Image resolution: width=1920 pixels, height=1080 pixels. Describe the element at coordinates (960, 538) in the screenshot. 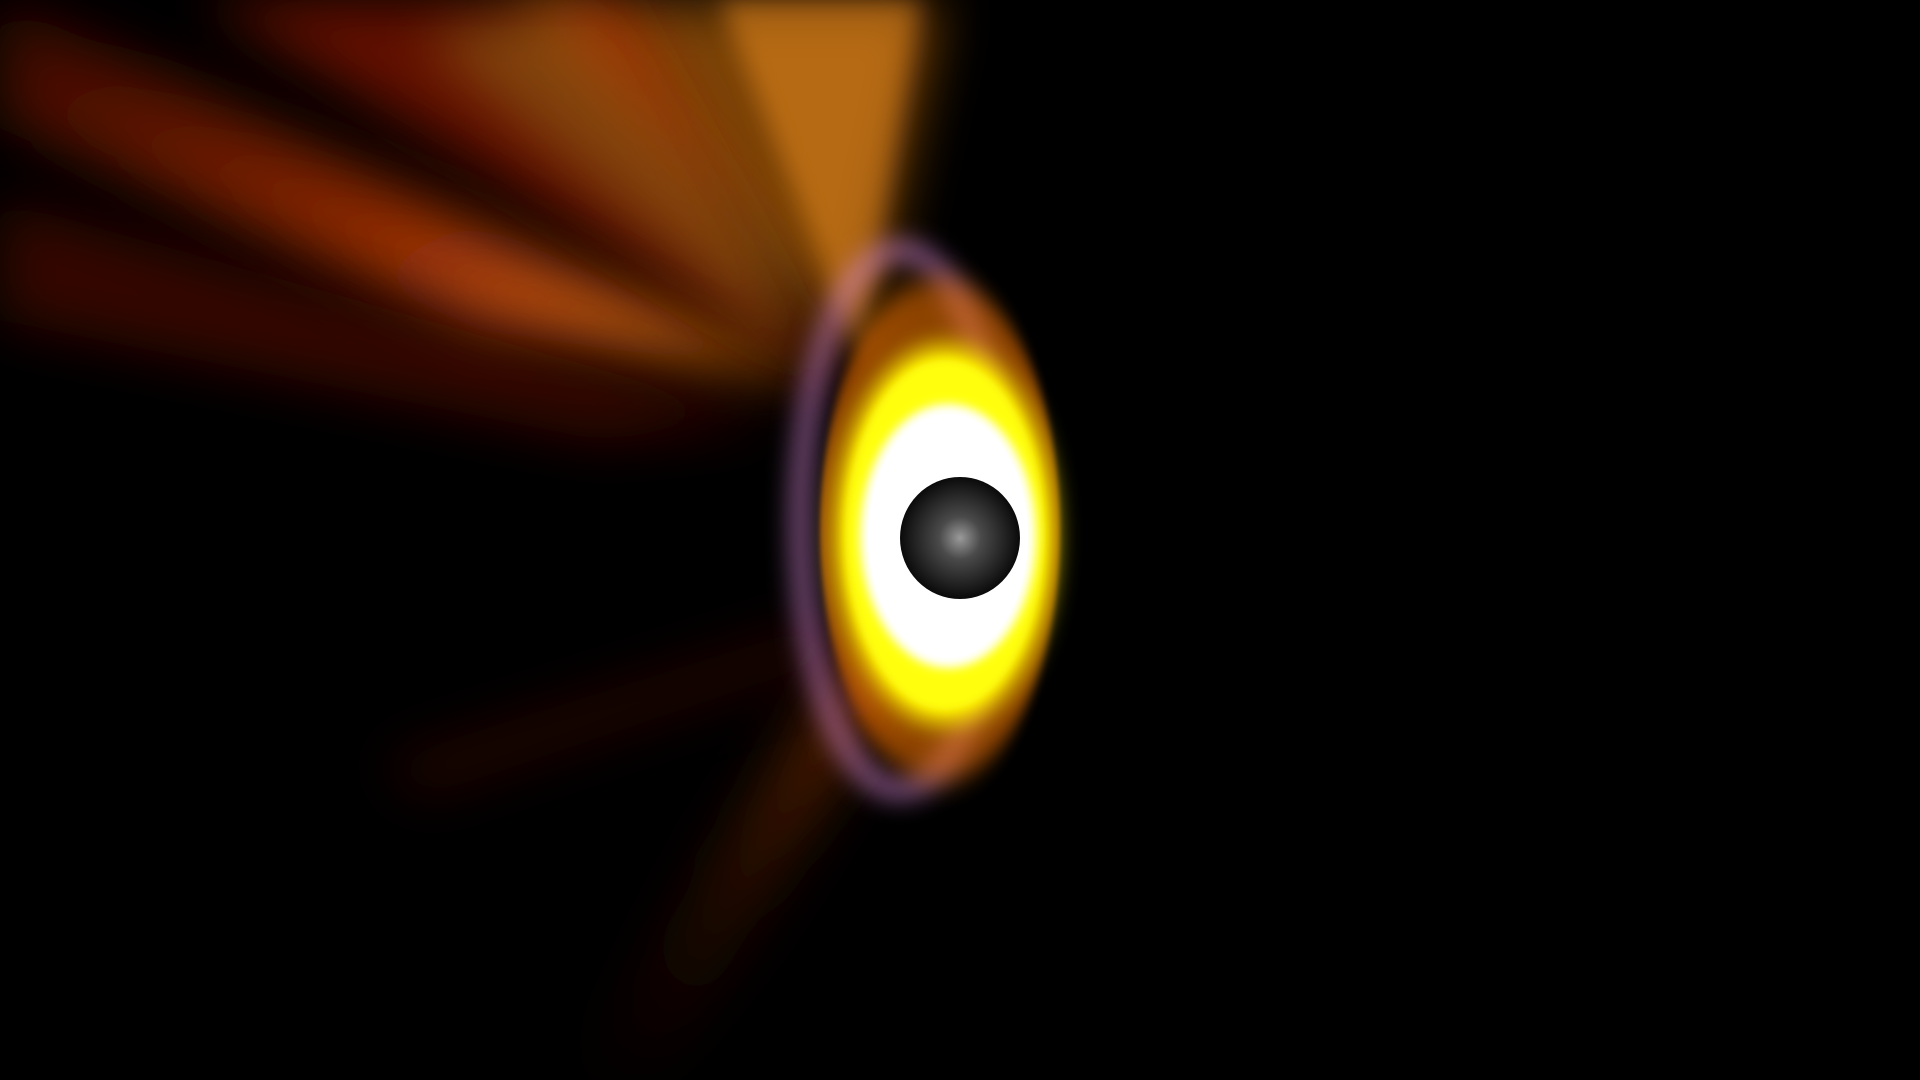

I see `central-disk` at that location.